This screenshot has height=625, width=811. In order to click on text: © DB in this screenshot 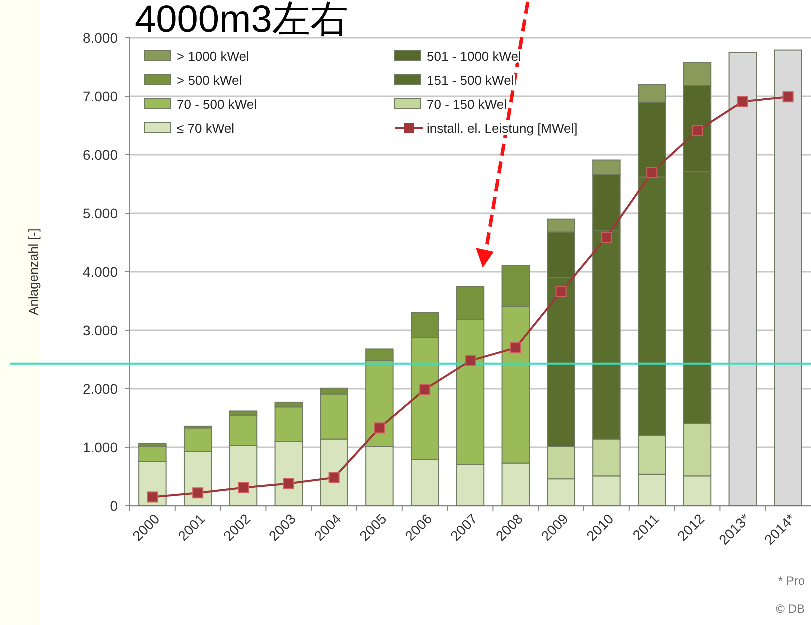, I will do `click(790, 609)`.